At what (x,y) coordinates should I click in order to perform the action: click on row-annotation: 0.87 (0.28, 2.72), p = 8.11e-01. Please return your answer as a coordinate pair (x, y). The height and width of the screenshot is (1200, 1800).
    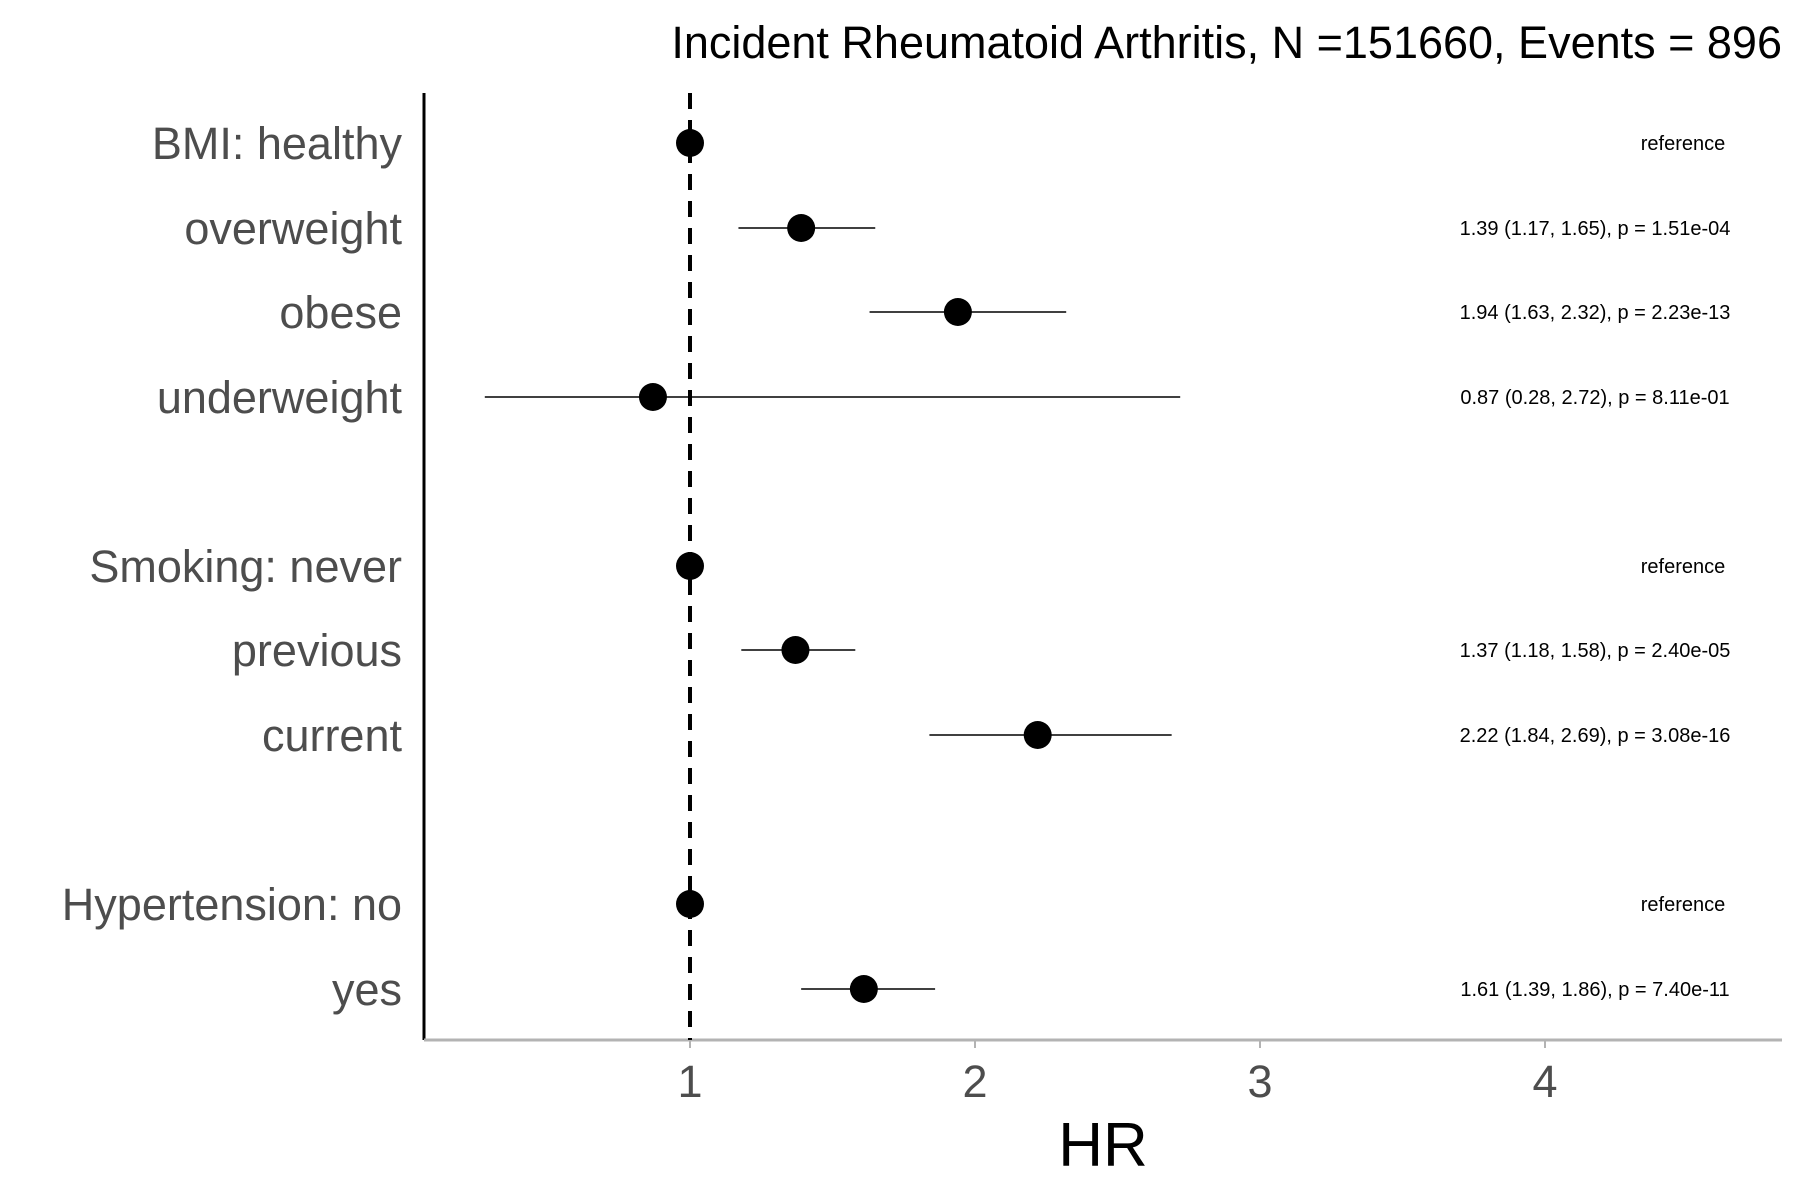
    Looking at the image, I should click on (1594, 398).